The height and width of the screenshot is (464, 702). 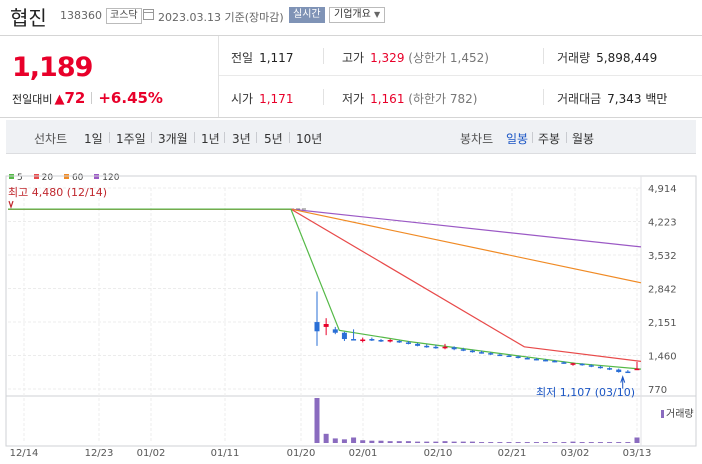 I want to click on price-change: 전일대비 ▲72 +6.45%, so click(x=87, y=98).